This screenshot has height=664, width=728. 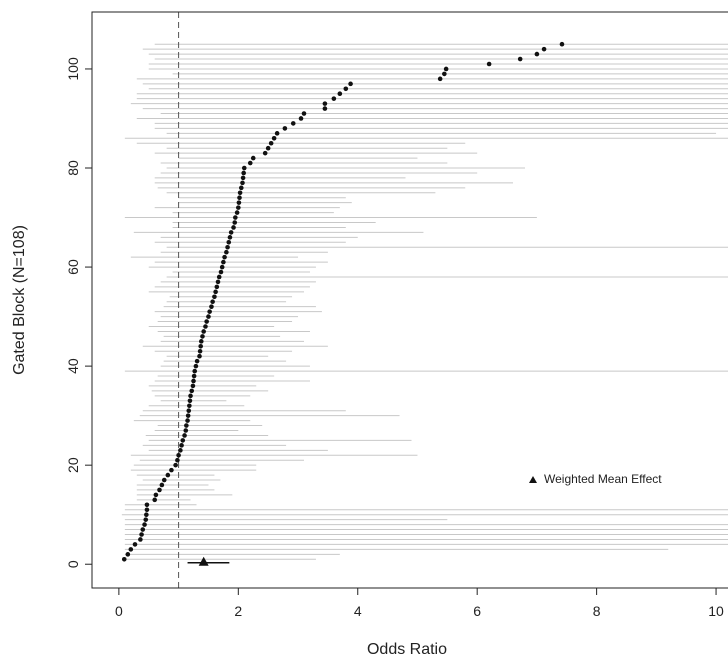 I want to click on x-tick-label: 2, so click(x=238, y=611).